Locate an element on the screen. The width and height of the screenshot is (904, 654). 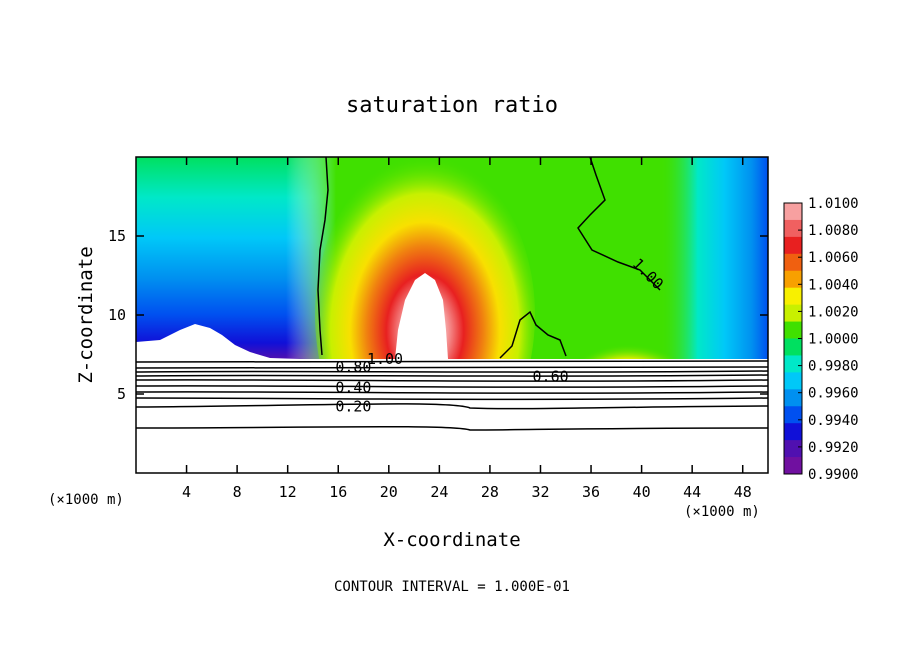
x-tick-label: 44 is located at coordinates (692, 492).